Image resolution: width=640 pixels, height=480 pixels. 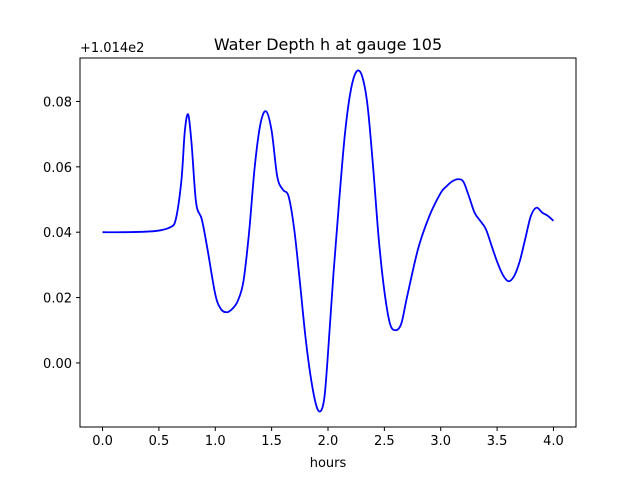 I want to click on y-tick-label: 0.08, so click(x=57, y=102).